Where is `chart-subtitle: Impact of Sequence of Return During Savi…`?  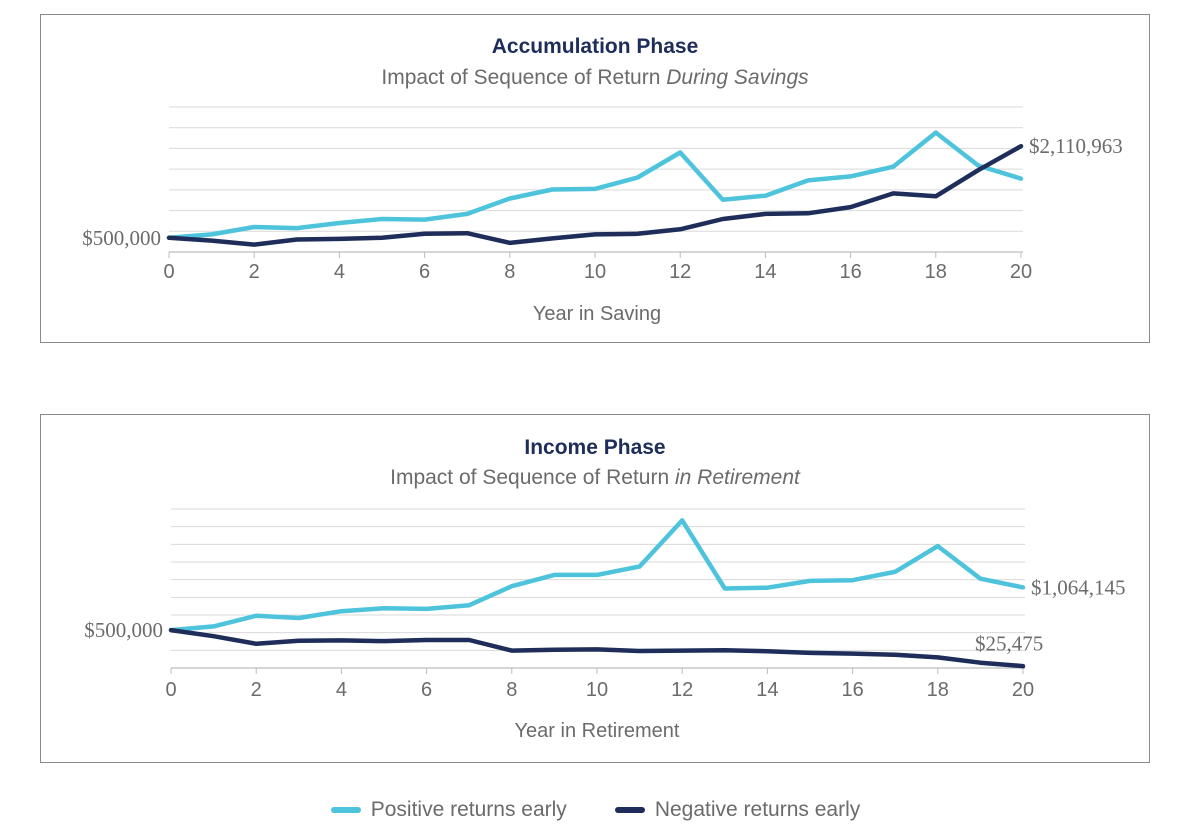 chart-subtitle: Impact of Sequence of Return During Savi… is located at coordinates (595, 77).